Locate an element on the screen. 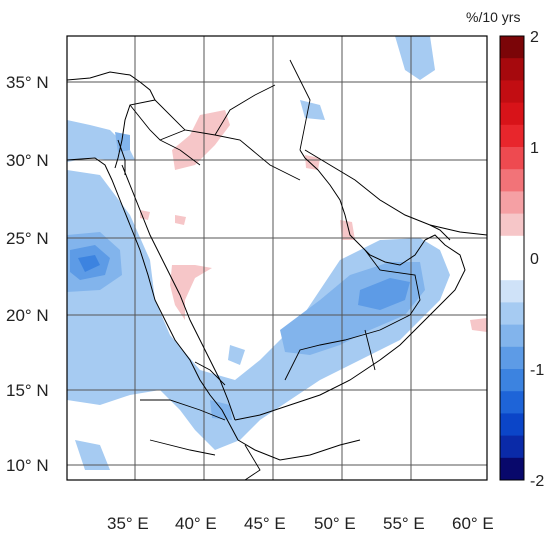 Image resolution: width=550 pixels, height=537 pixels. lon-label-55: 55° E is located at coordinates (404, 523).